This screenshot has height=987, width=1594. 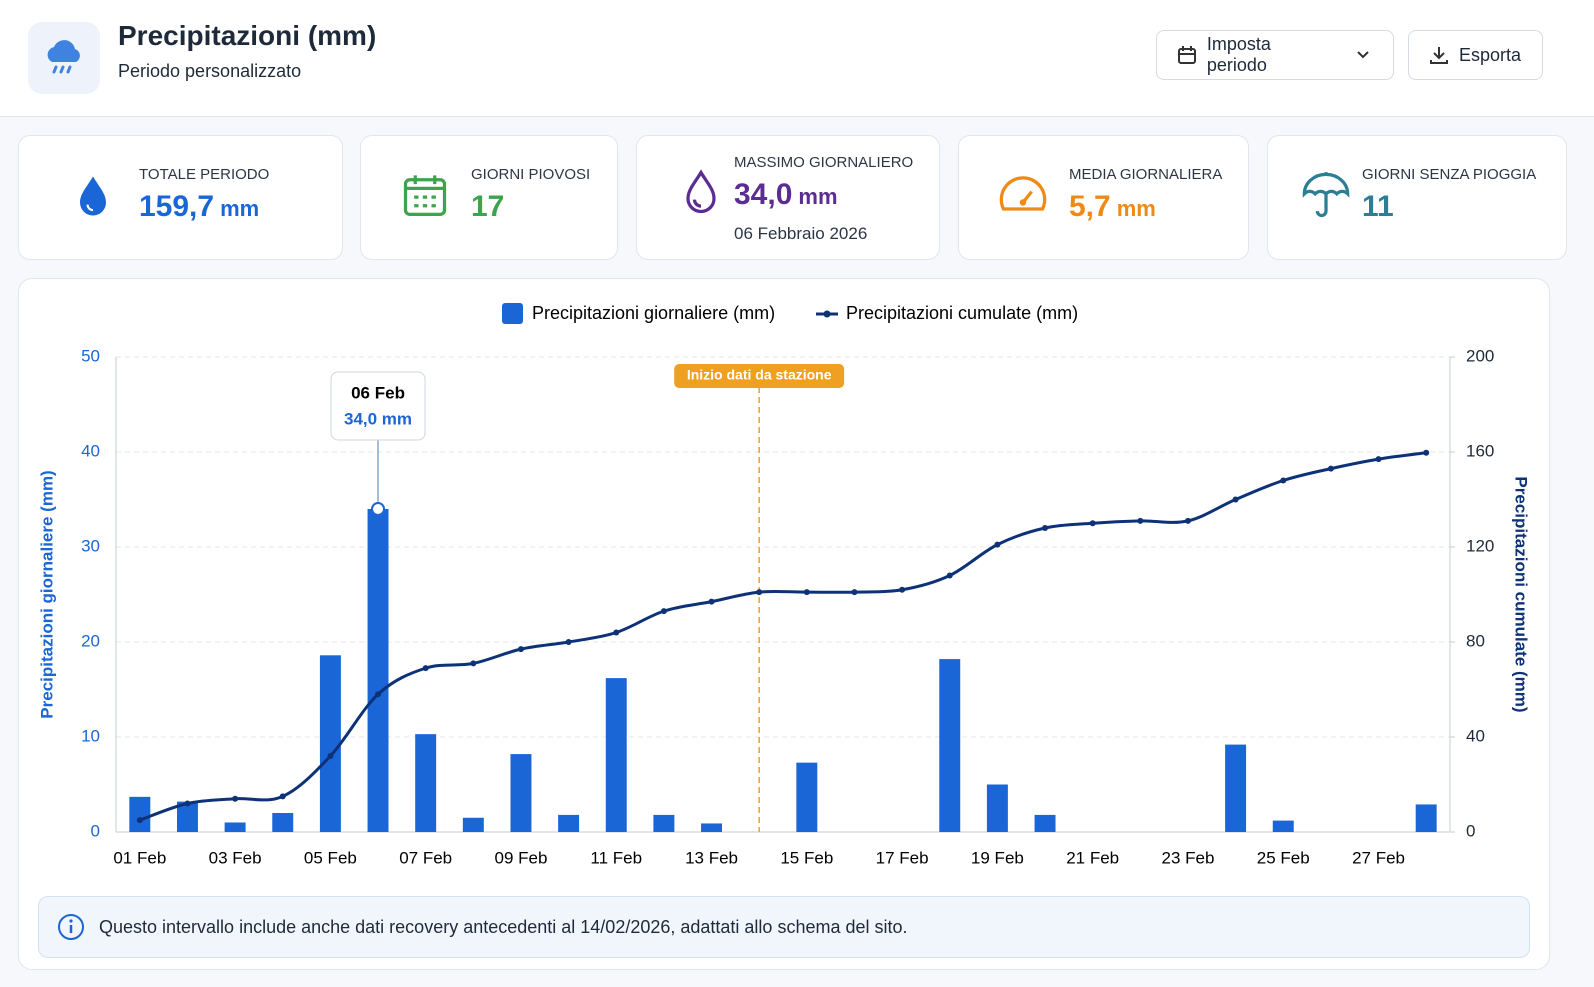 I want to click on stat-label: MEDIA GIORNALIERA, so click(x=1146, y=174).